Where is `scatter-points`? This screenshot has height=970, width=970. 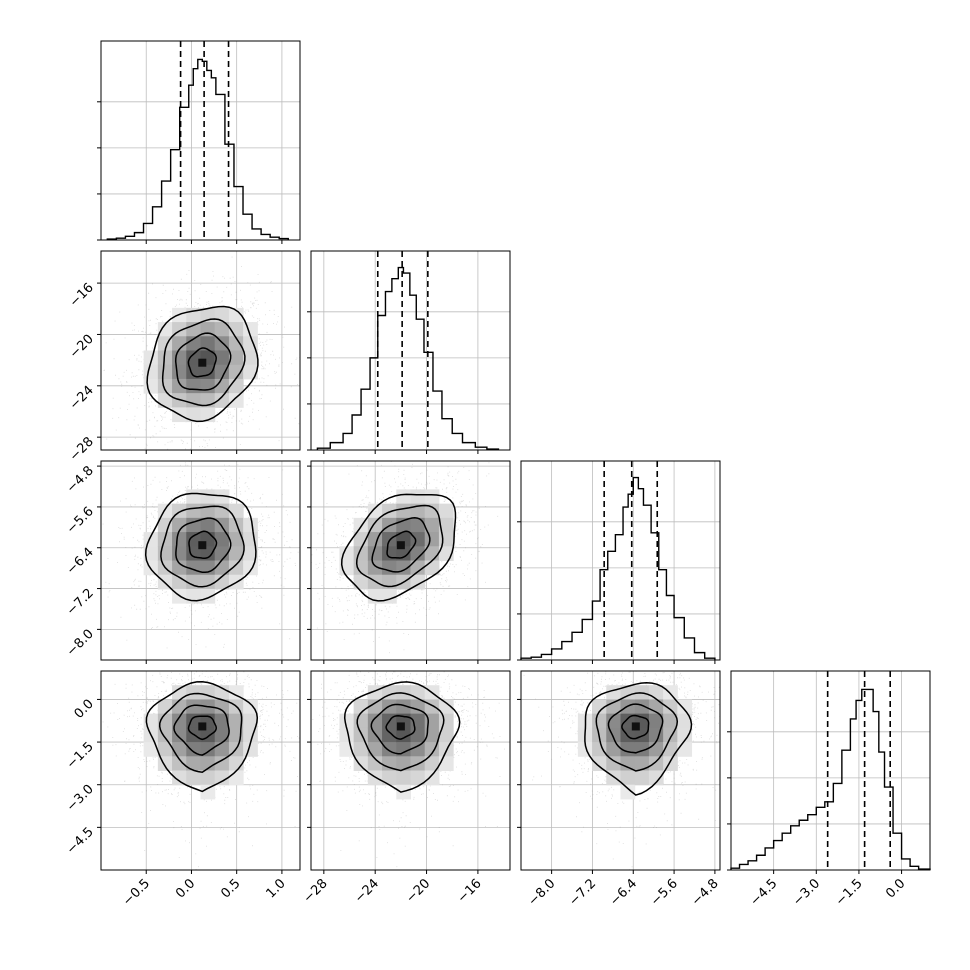 scatter-points is located at coordinates (621, 770).